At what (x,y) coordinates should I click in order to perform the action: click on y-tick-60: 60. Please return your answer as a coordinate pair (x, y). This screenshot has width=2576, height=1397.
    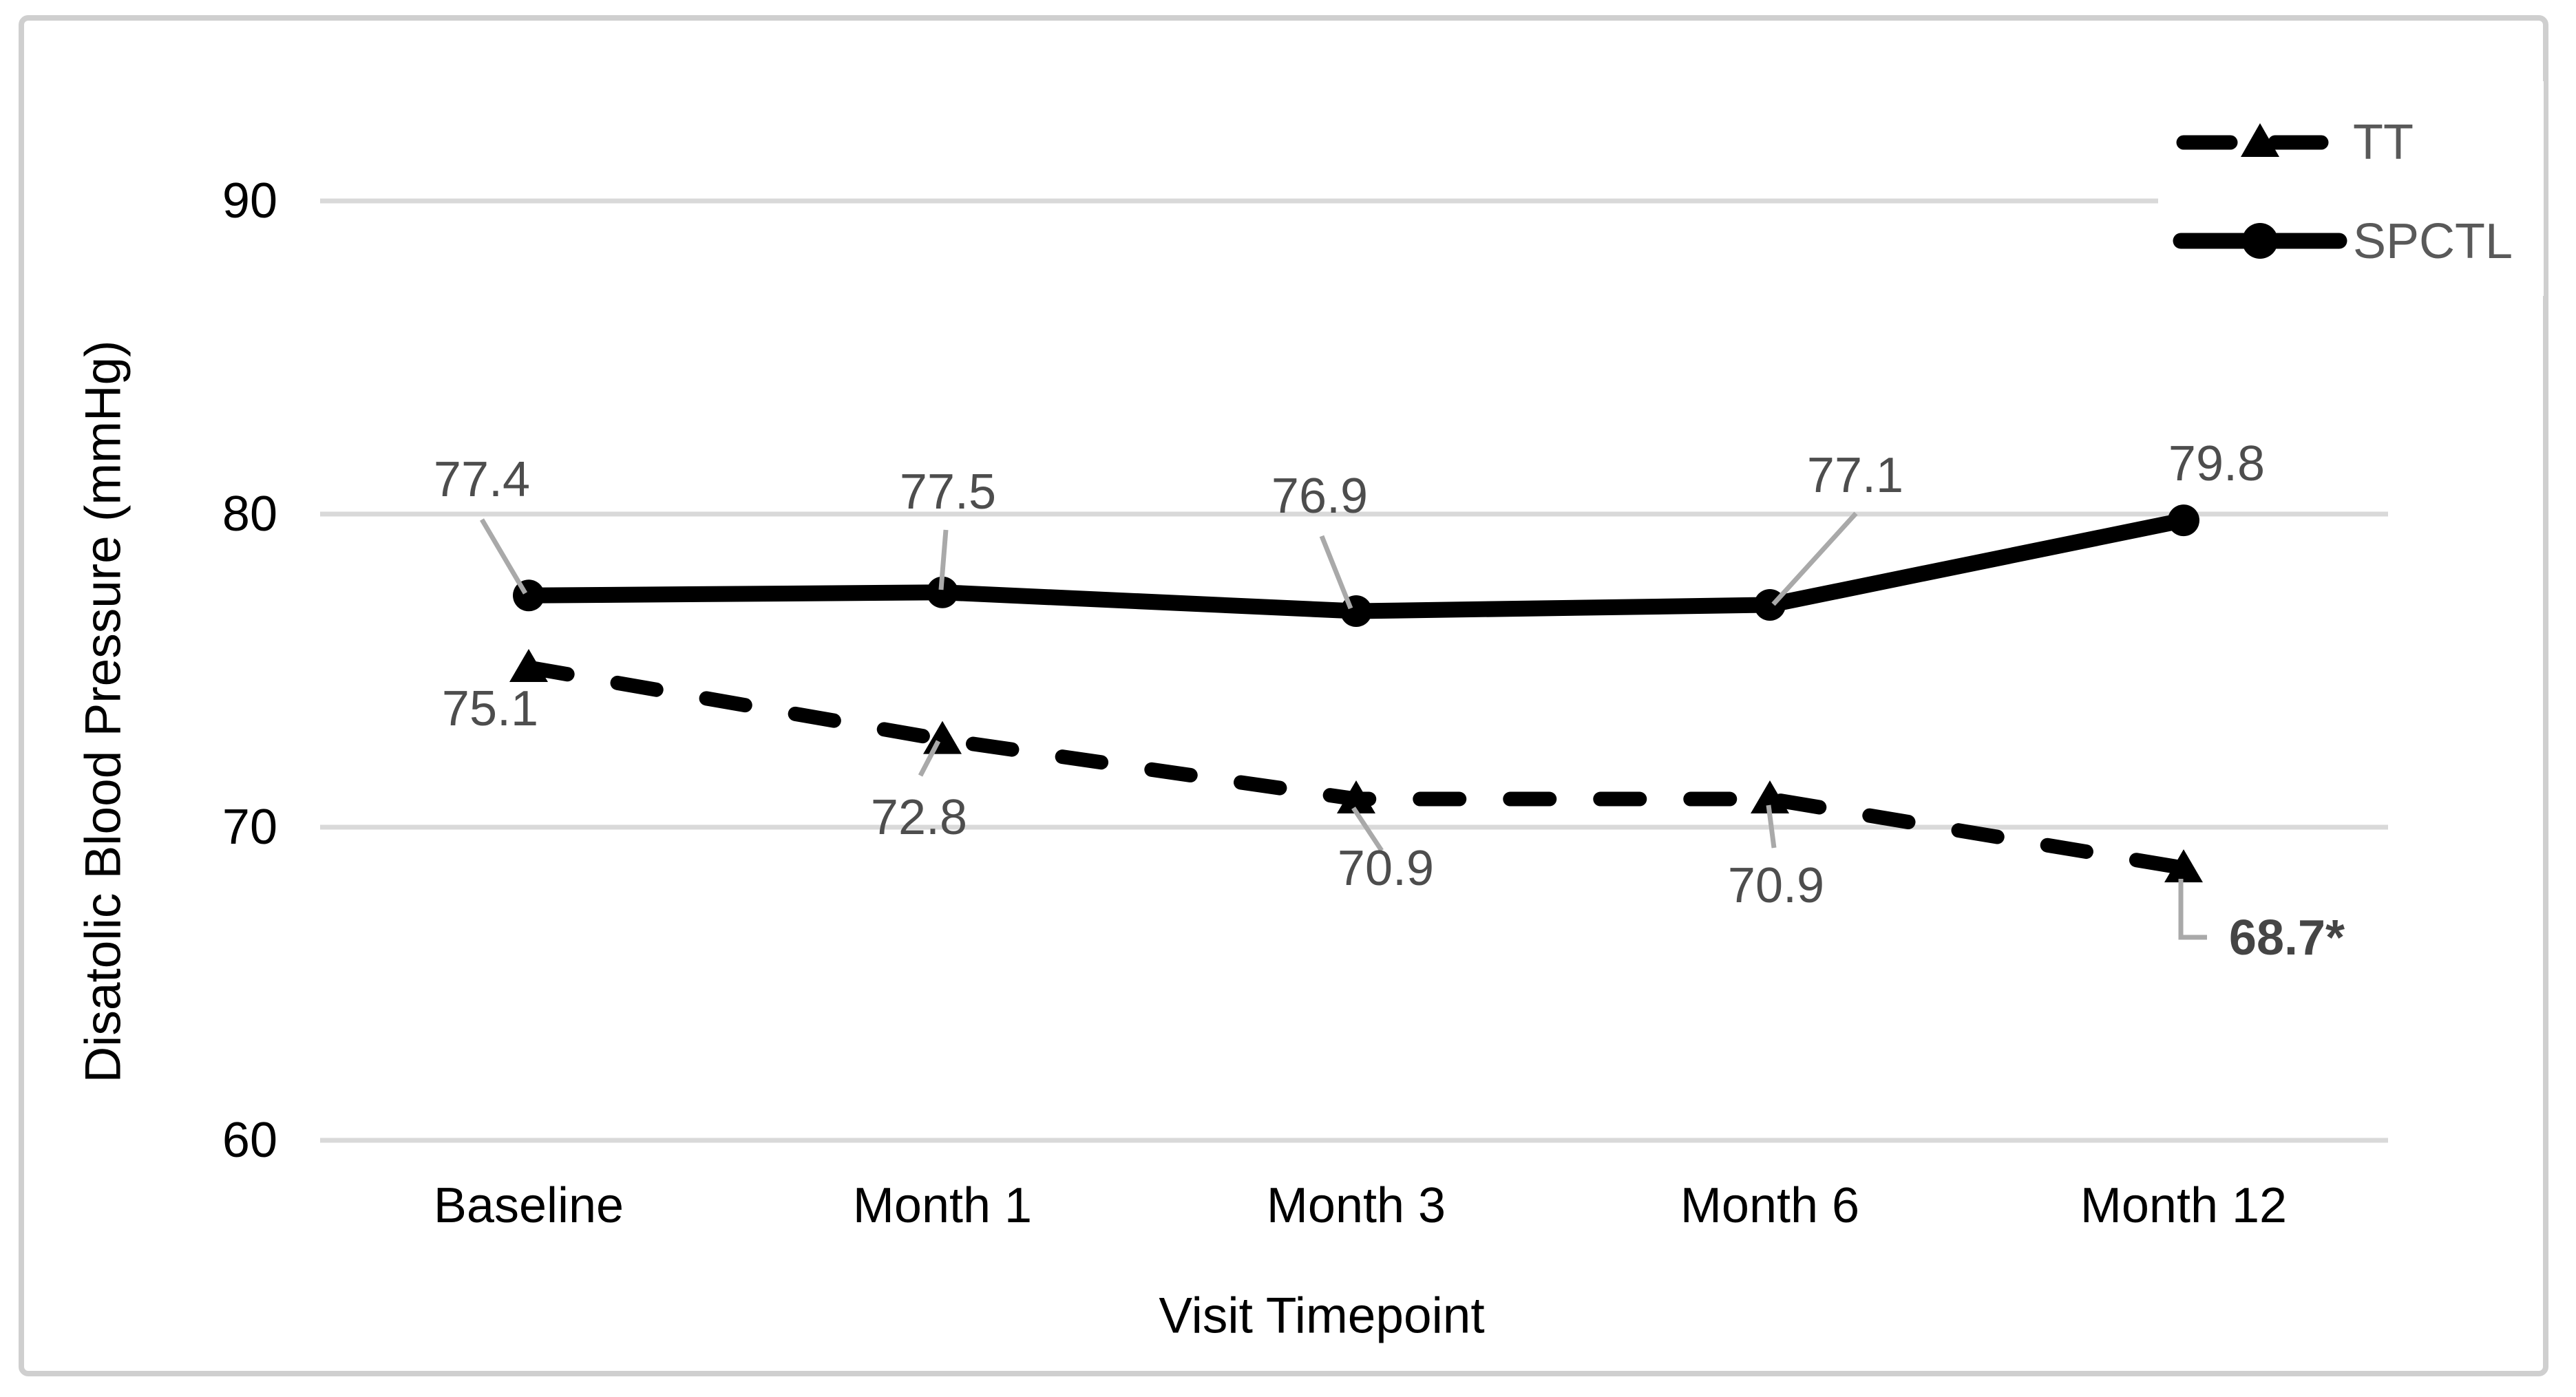
    Looking at the image, I should click on (250, 1140).